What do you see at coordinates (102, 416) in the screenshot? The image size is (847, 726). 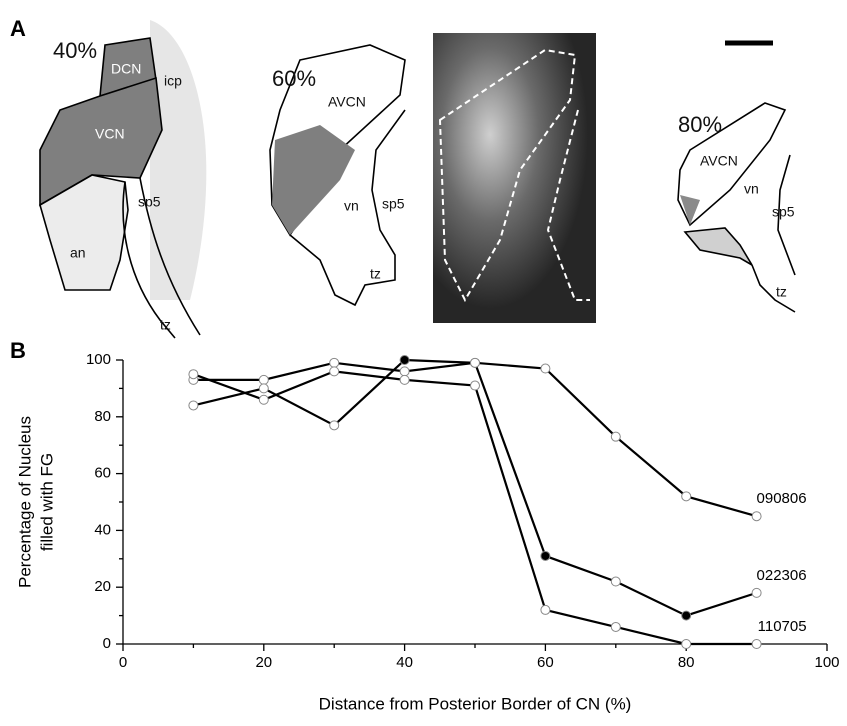 I see `y-tick-label: 80` at bounding box center [102, 416].